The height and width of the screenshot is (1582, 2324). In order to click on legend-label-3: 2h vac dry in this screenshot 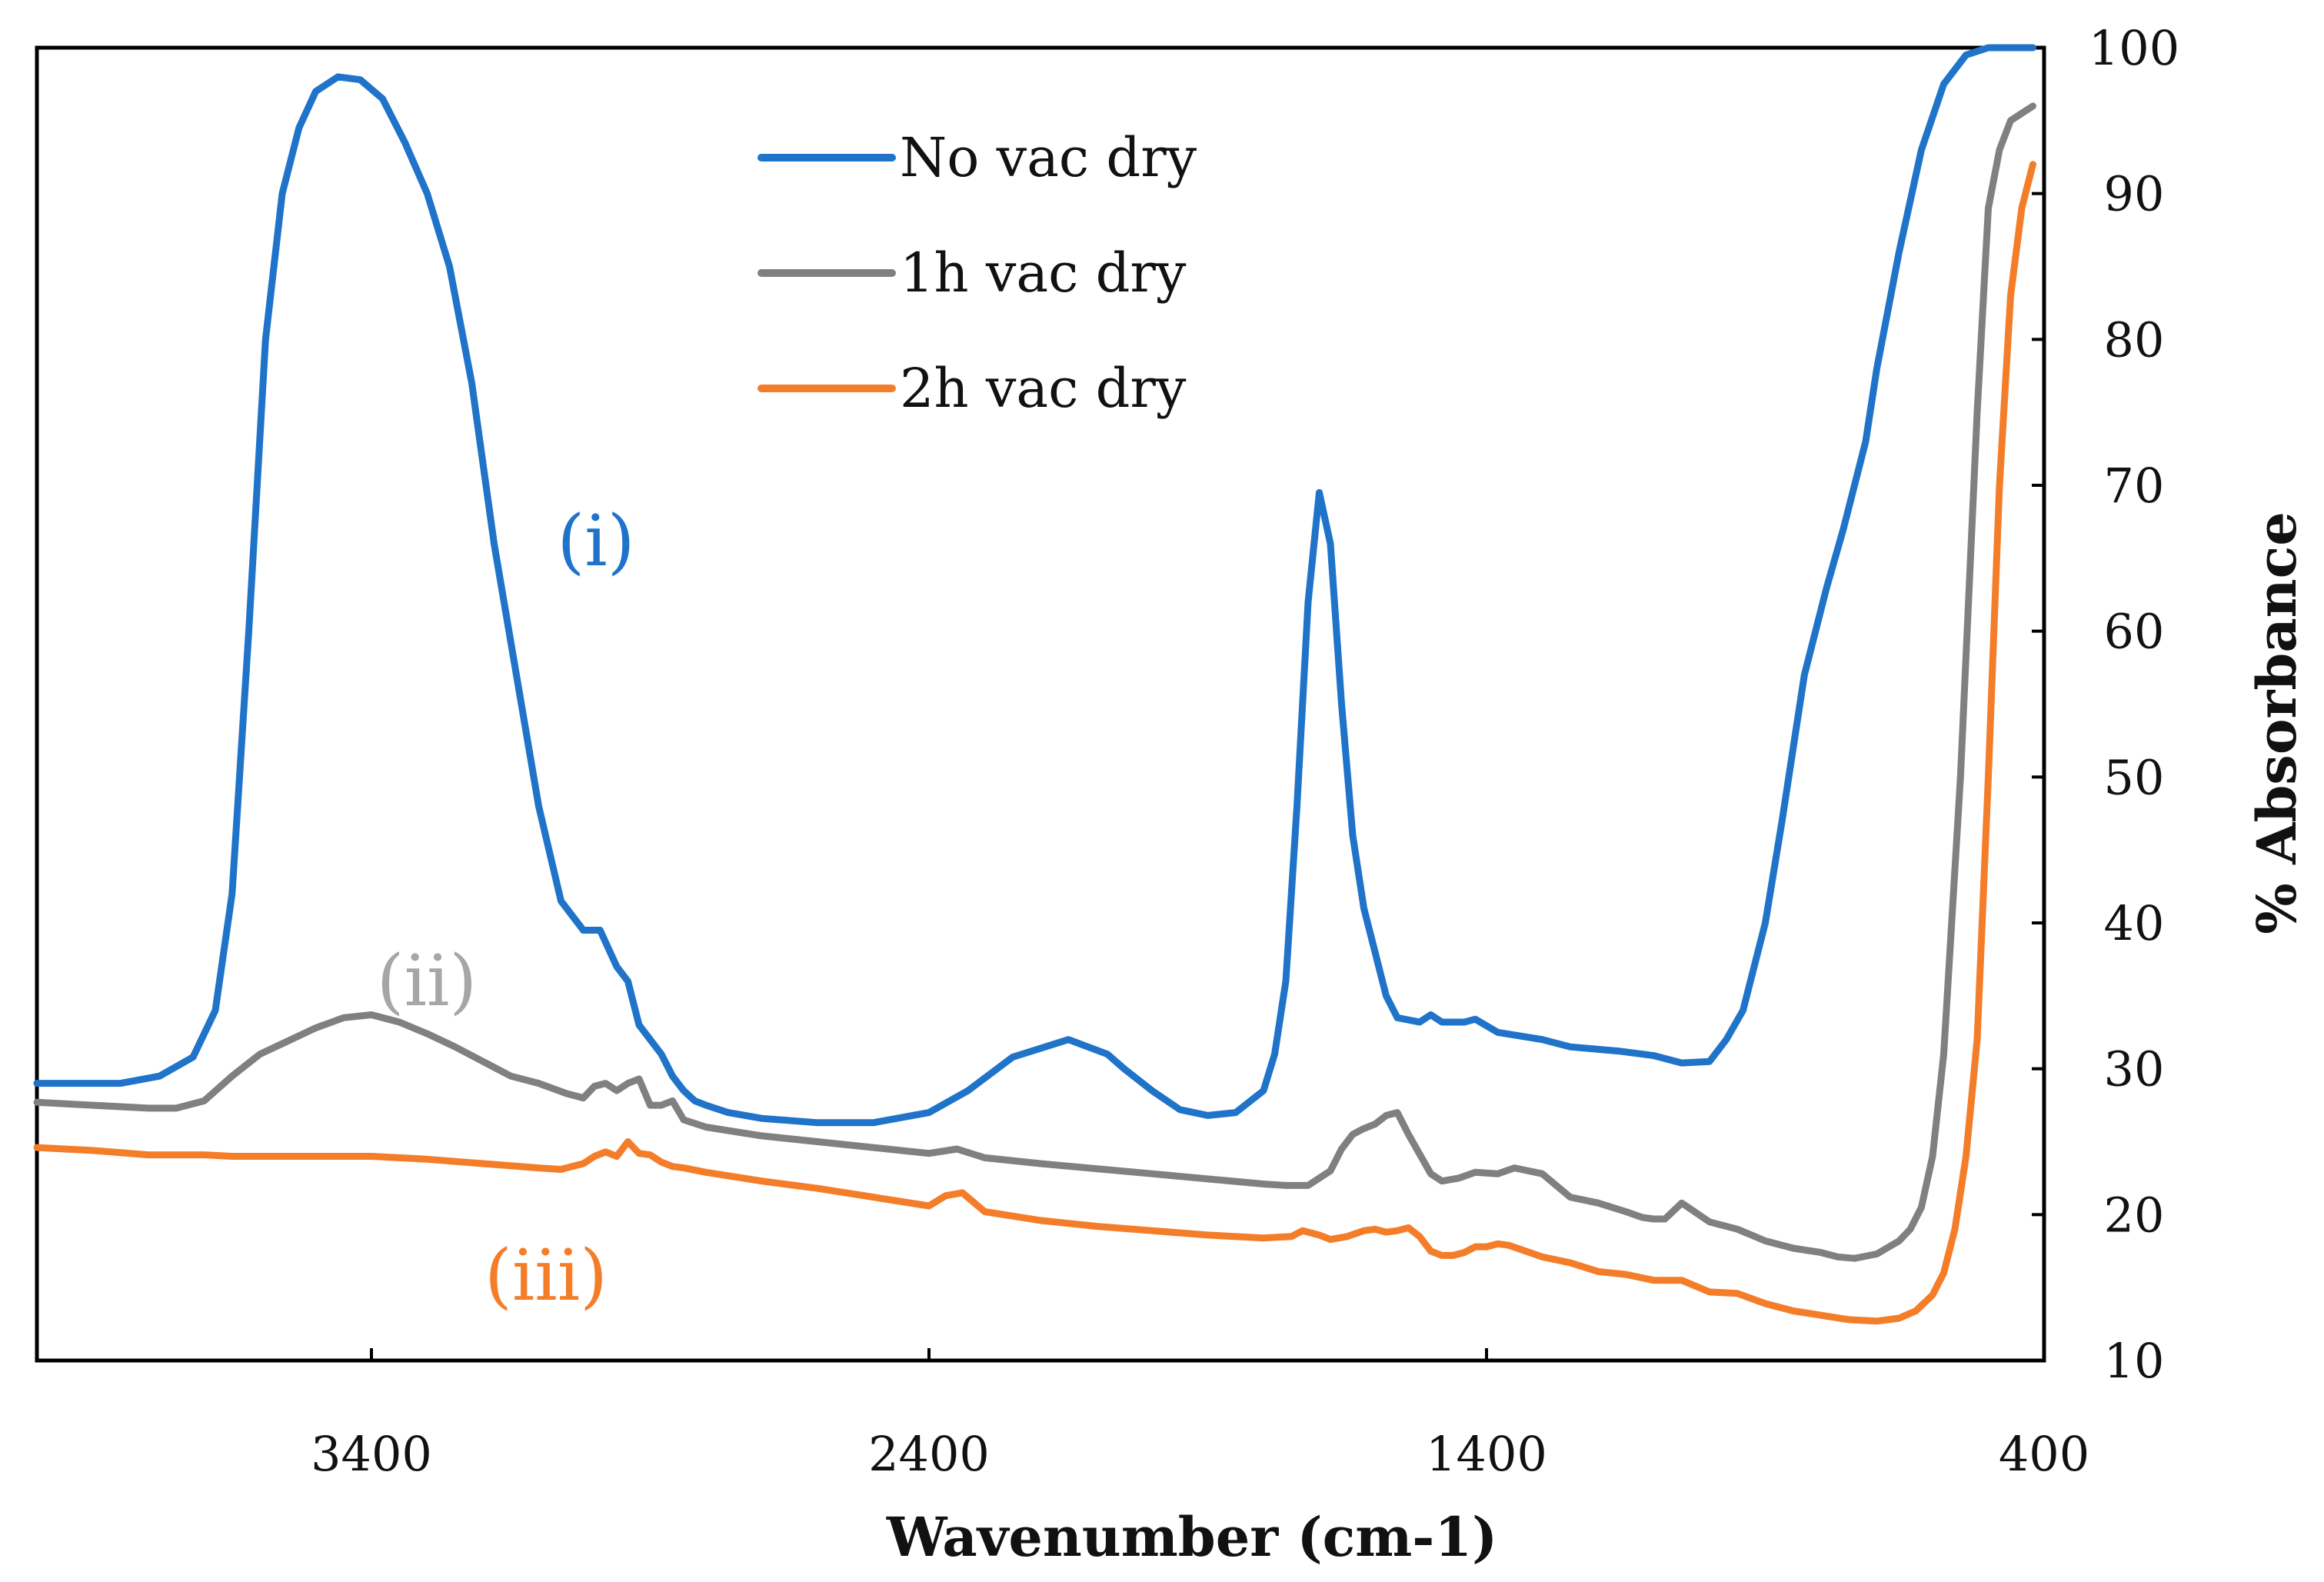, I will do `click(1043, 388)`.